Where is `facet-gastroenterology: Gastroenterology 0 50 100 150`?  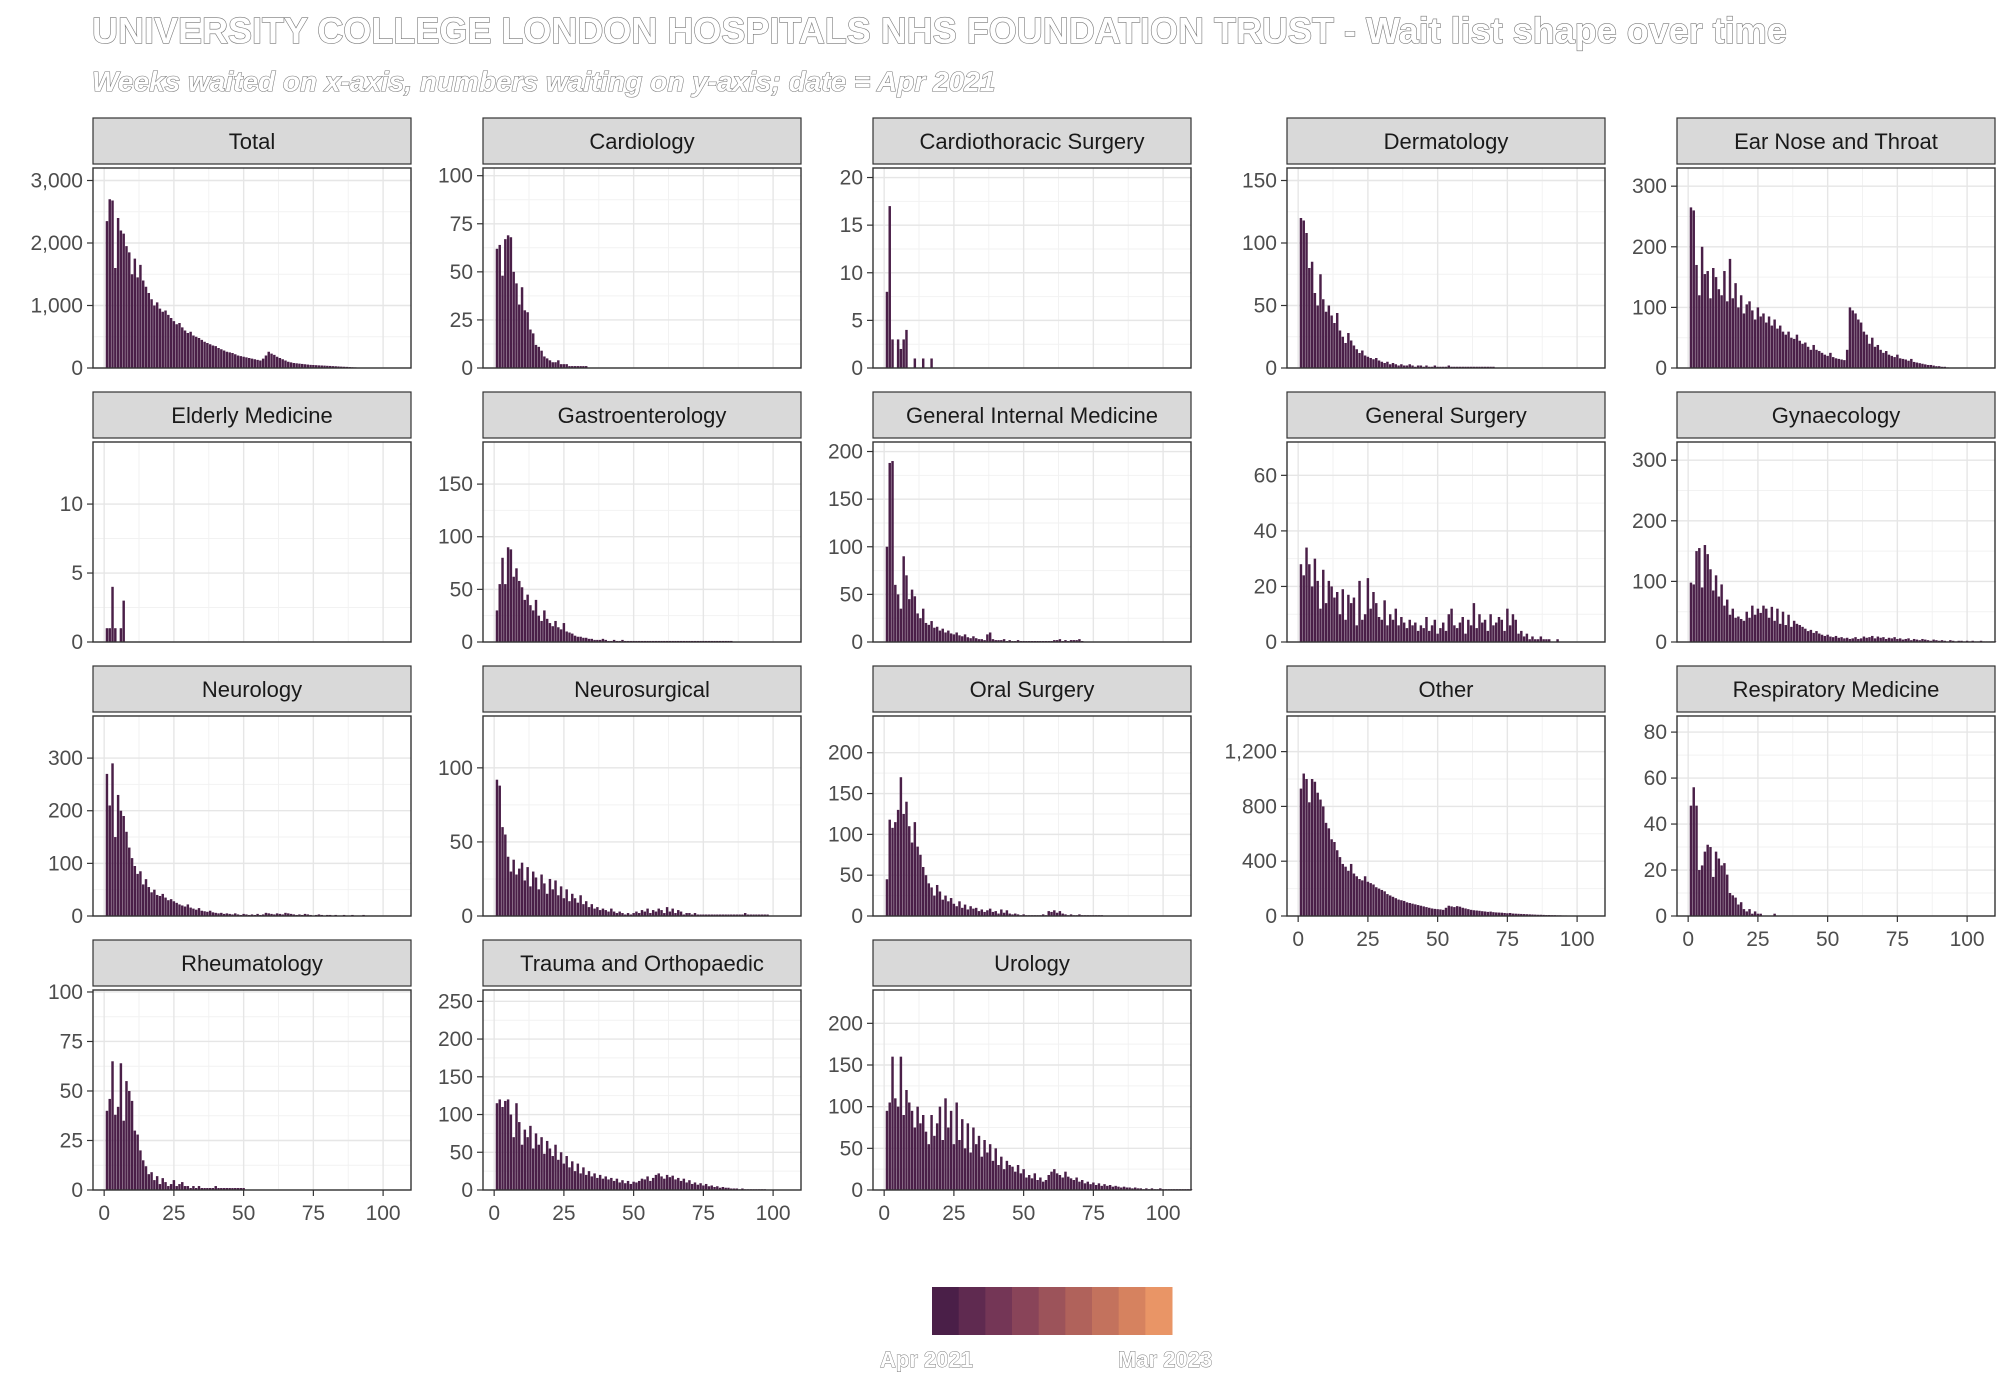
facet-gastroenterology: Gastroenterology 0 50 100 150 is located at coordinates (620, 522).